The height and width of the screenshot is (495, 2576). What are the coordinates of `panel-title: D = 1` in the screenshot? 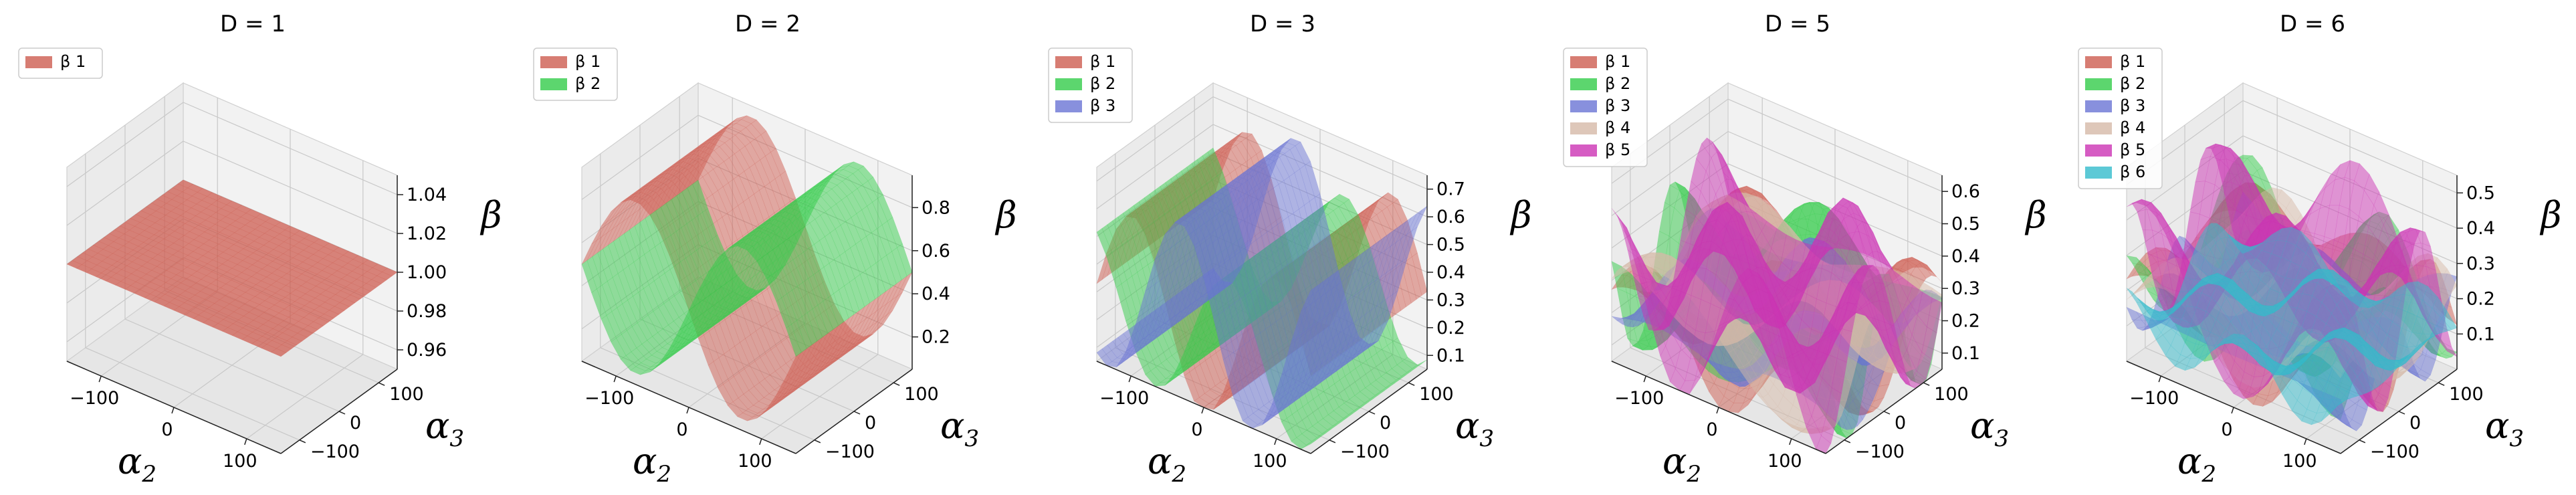 It's located at (253, 24).